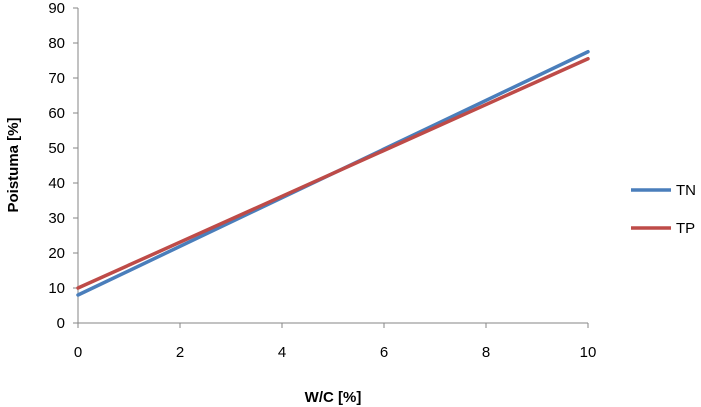 The height and width of the screenshot is (407, 701). Describe the element at coordinates (56, 183) in the screenshot. I see `y-tick-label: 40` at that location.